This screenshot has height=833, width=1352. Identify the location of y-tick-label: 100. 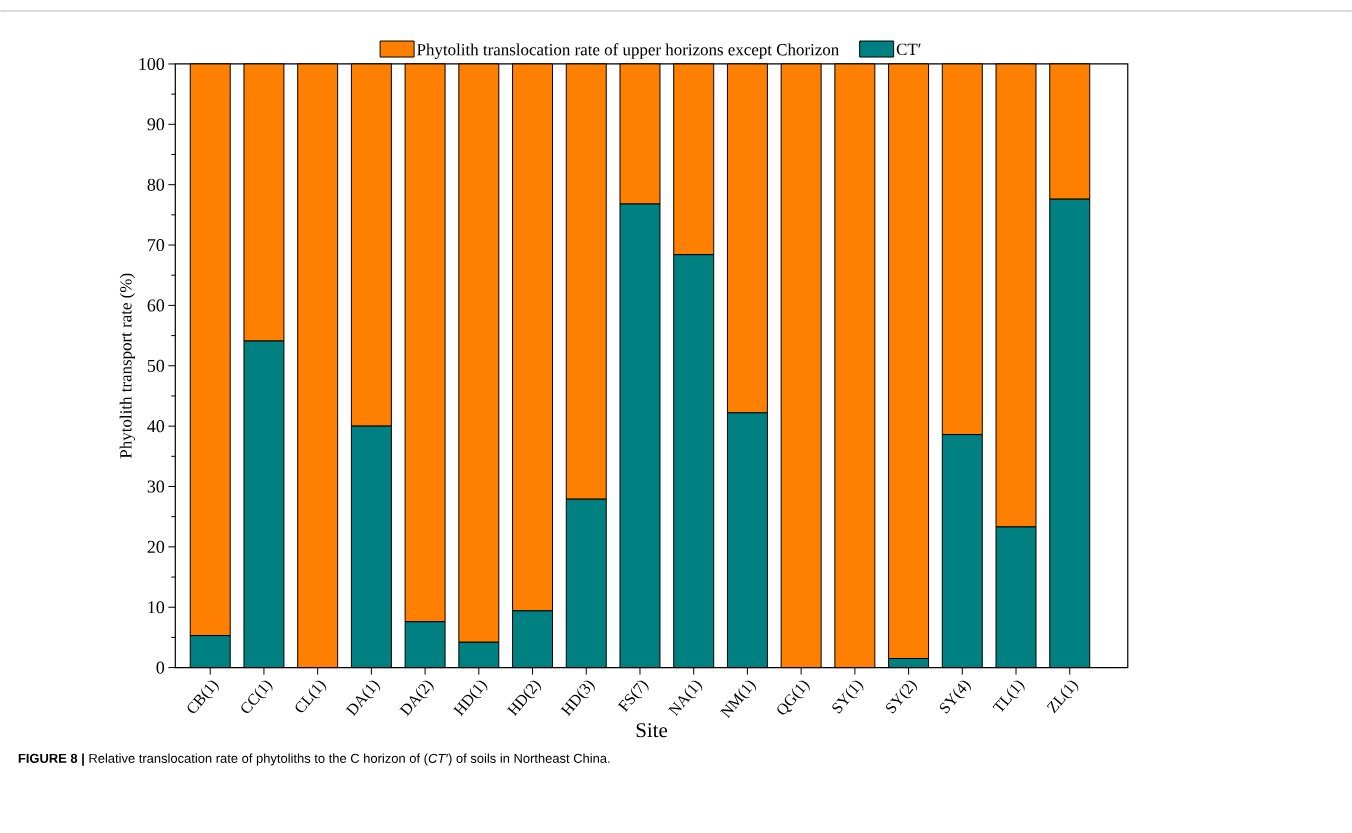
(152, 64).